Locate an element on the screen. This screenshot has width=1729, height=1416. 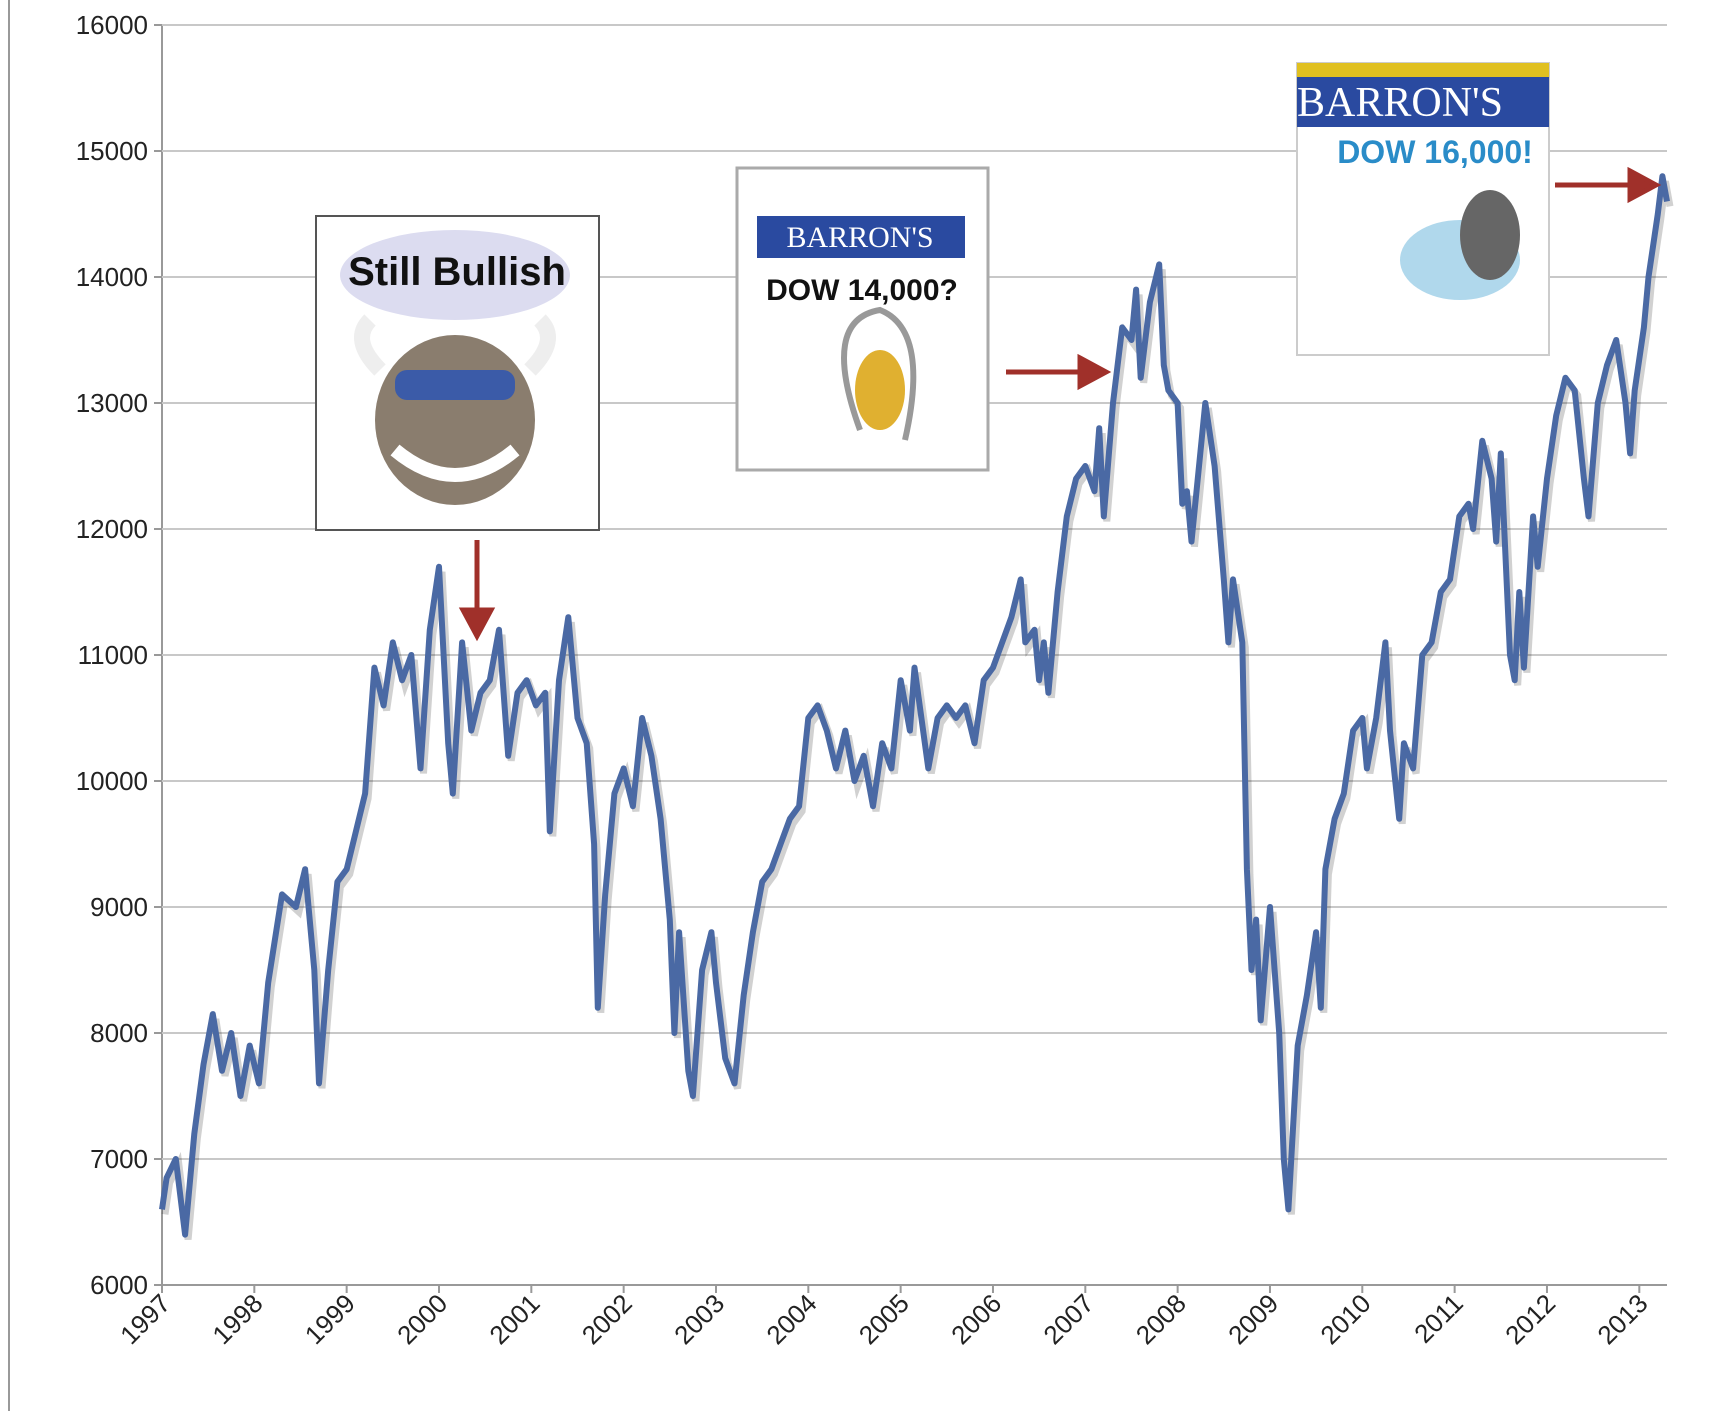
bull-horns is located at coordinates (455, 345).